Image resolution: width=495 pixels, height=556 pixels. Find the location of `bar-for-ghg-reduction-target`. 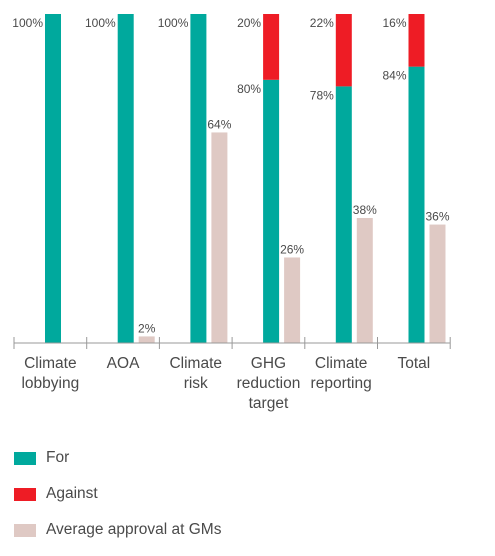

bar-for-ghg-reduction-target is located at coordinates (271, 211).